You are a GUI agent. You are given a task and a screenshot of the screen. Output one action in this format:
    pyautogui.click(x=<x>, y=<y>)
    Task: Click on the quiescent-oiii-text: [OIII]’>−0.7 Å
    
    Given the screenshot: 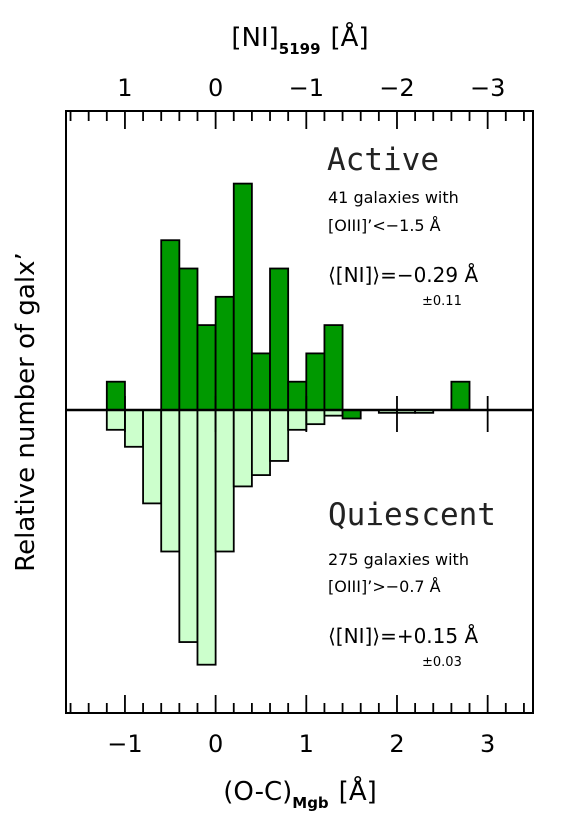 What is the action you would take?
    pyautogui.click(x=384, y=586)
    